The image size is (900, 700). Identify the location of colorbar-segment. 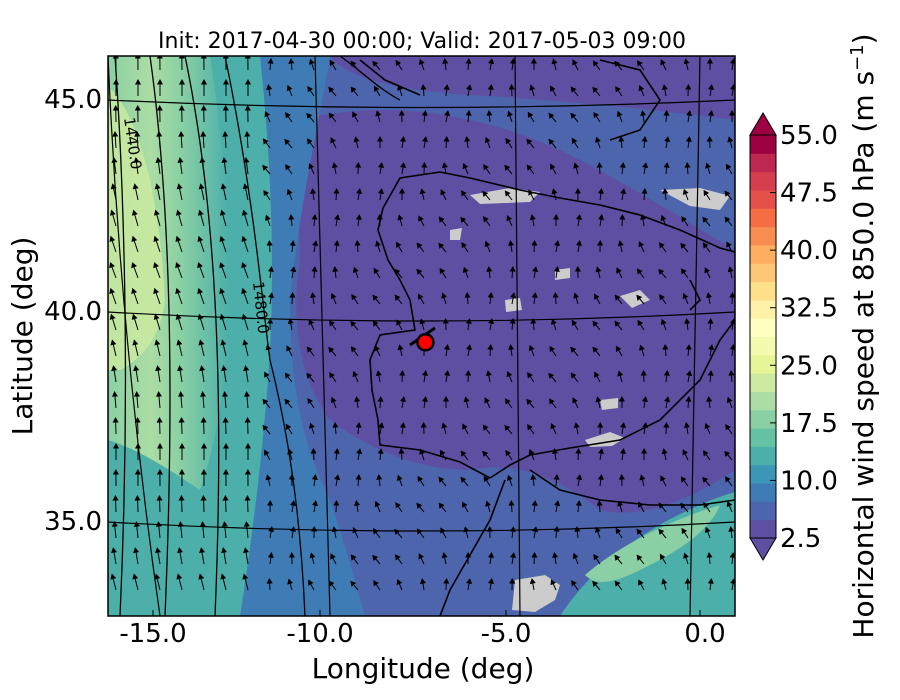
(763, 218).